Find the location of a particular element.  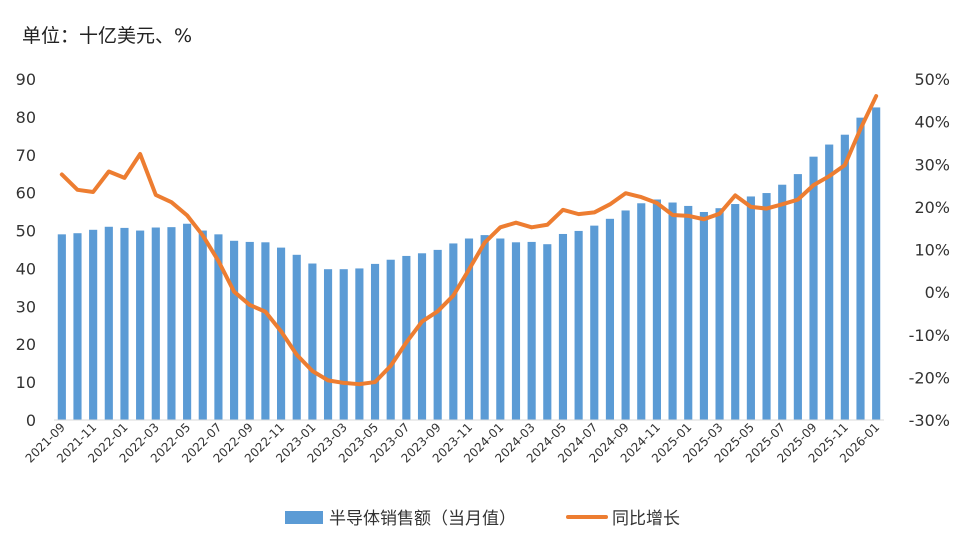

y-left-tick: 30 is located at coordinates (26, 306).